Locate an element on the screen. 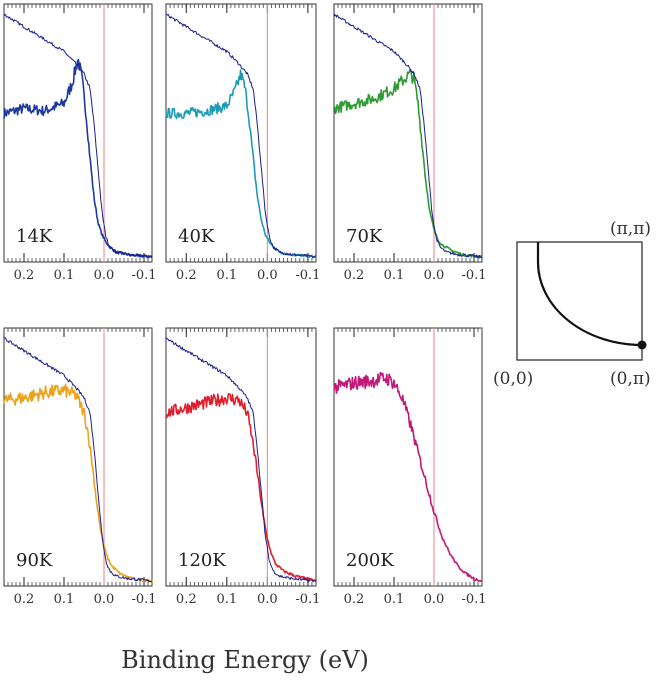 This screenshot has width=664, height=681. panel-200K: 0.2 0.1 0.0 -0.1 200K is located at coordinates (410, 467).